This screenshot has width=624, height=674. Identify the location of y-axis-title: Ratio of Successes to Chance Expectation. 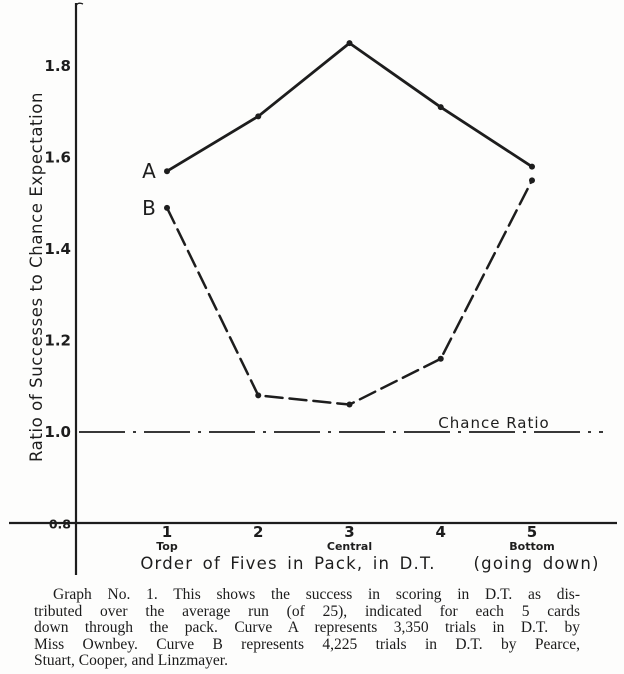
(36, 277).